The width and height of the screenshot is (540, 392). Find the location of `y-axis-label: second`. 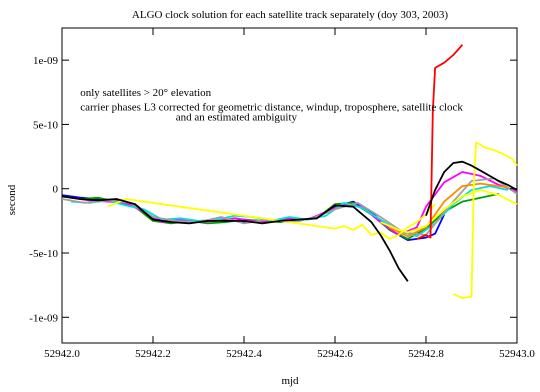

y-axis-label: second is located at coordinates (12, 199).